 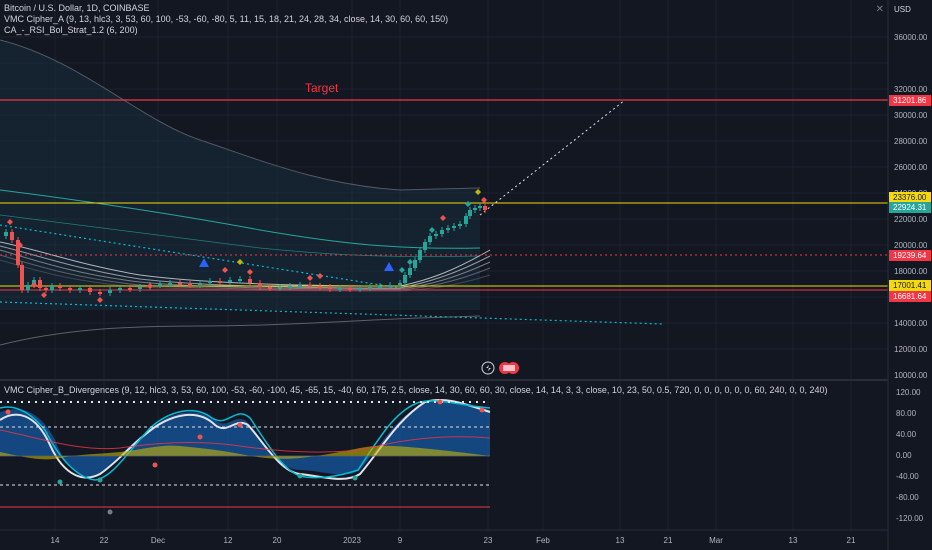 I want to click on osc-tick-label: -80.00, so click(x=907, y=497).